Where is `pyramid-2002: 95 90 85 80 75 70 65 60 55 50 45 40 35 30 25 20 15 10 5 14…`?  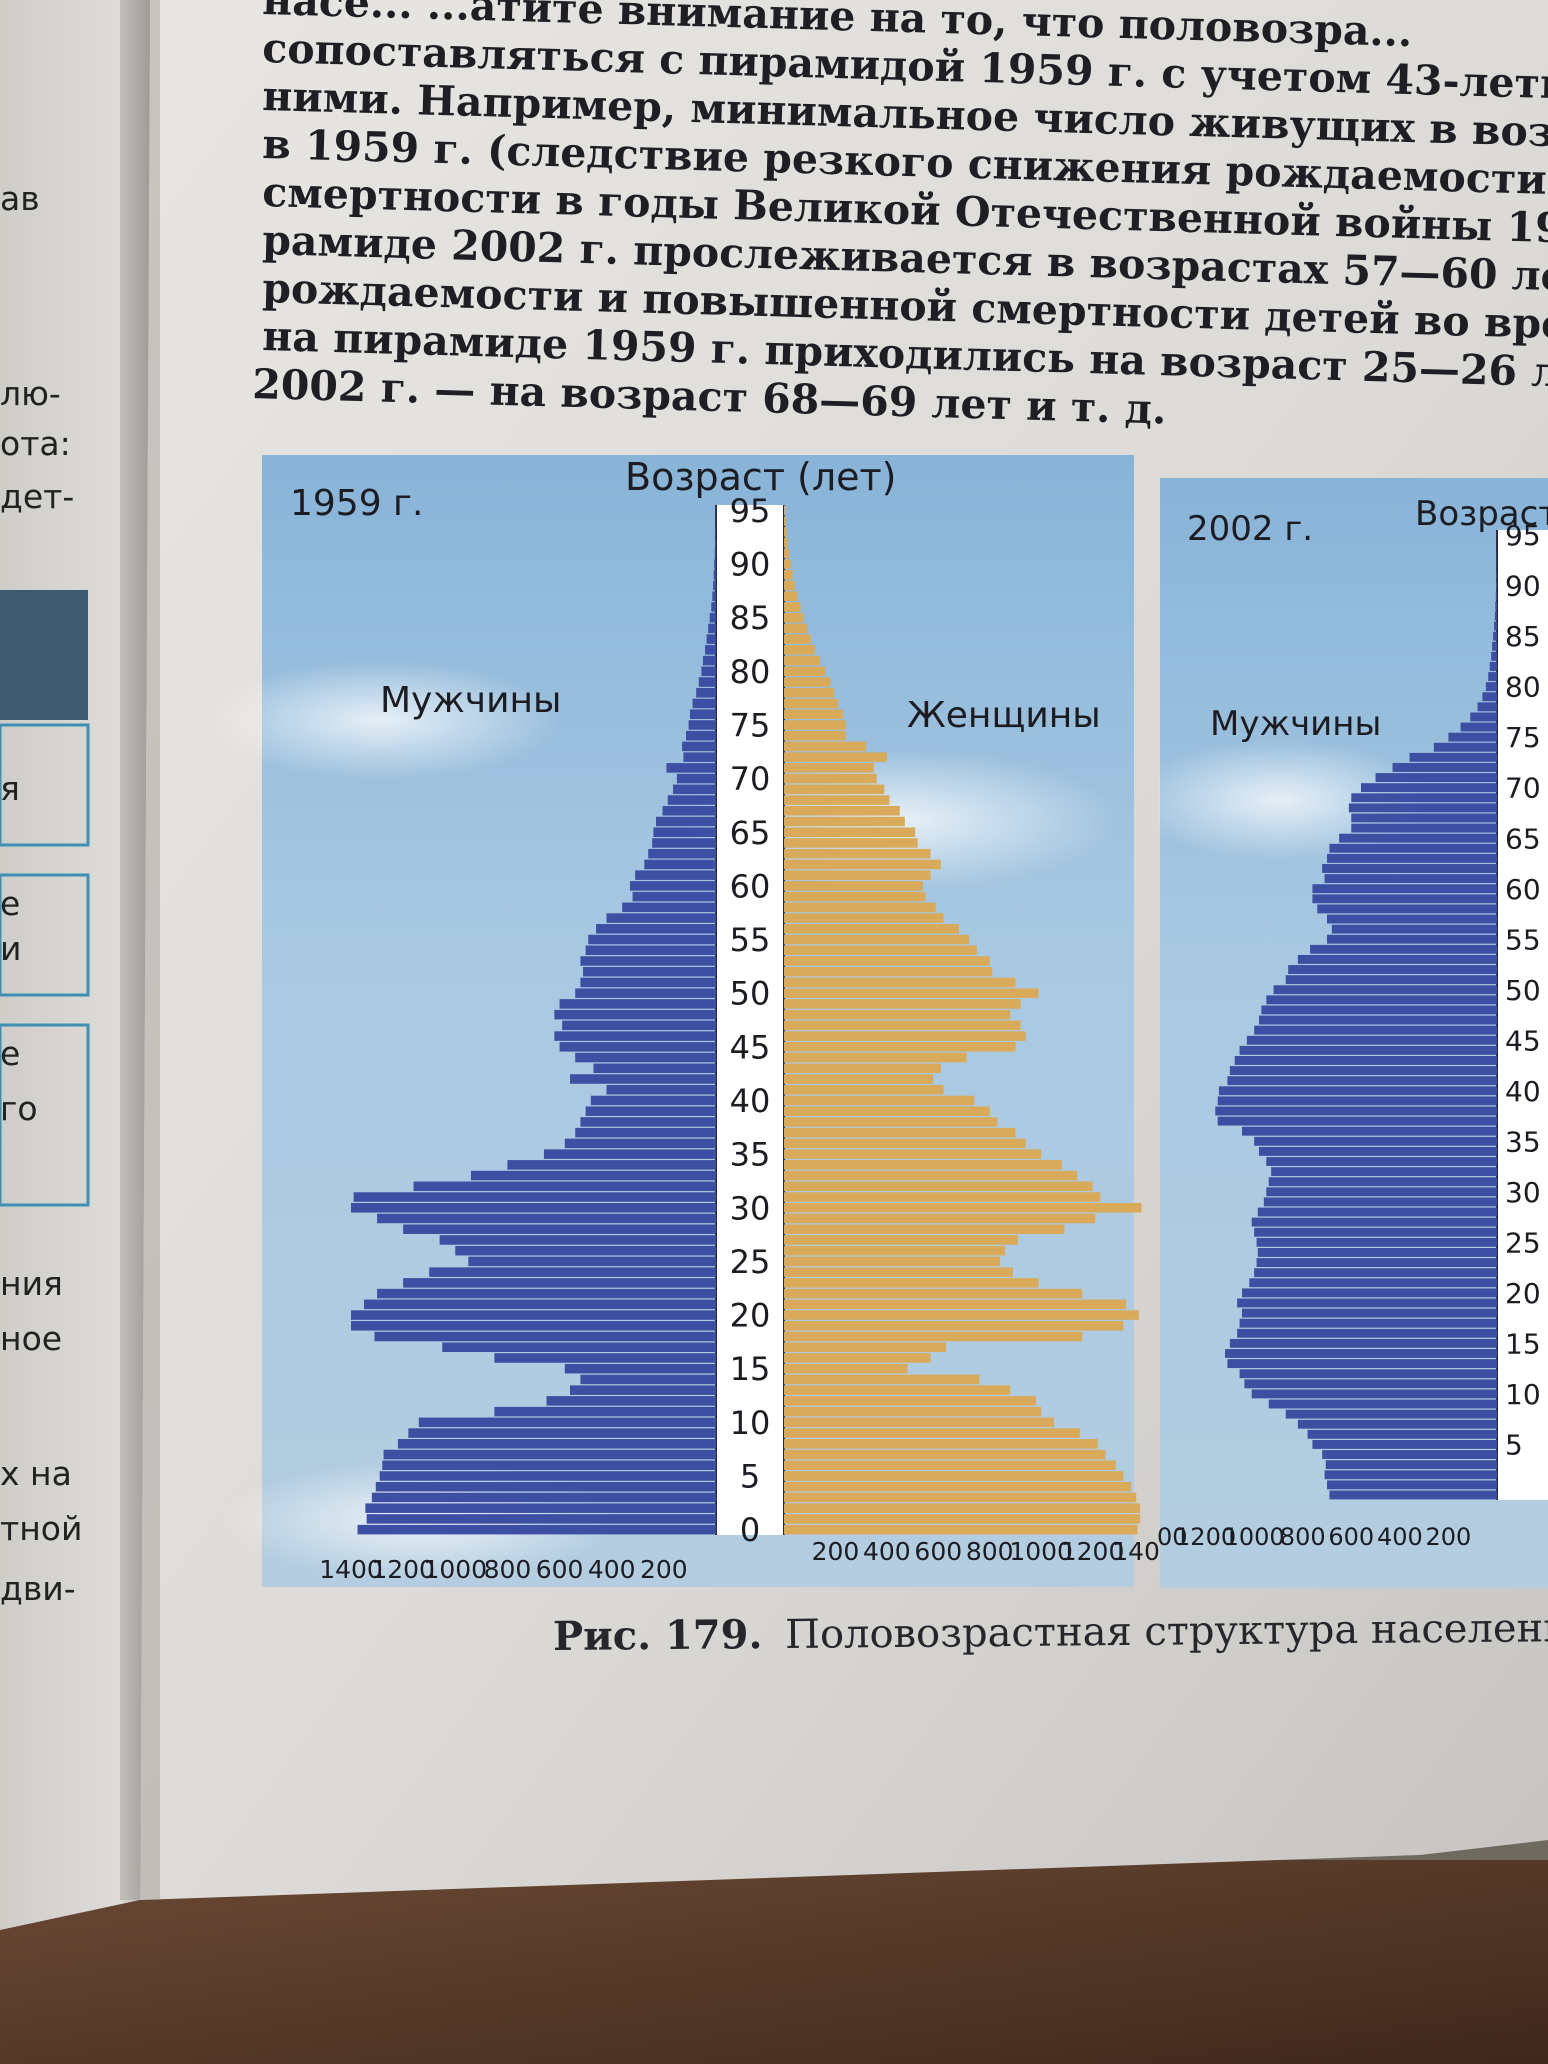
pyramid-2002: 95 90 85 80 75 70 65 60 55 50 45 40 35 30 25 20 15 10 5 14… is located at coordinates (1353, 1033).